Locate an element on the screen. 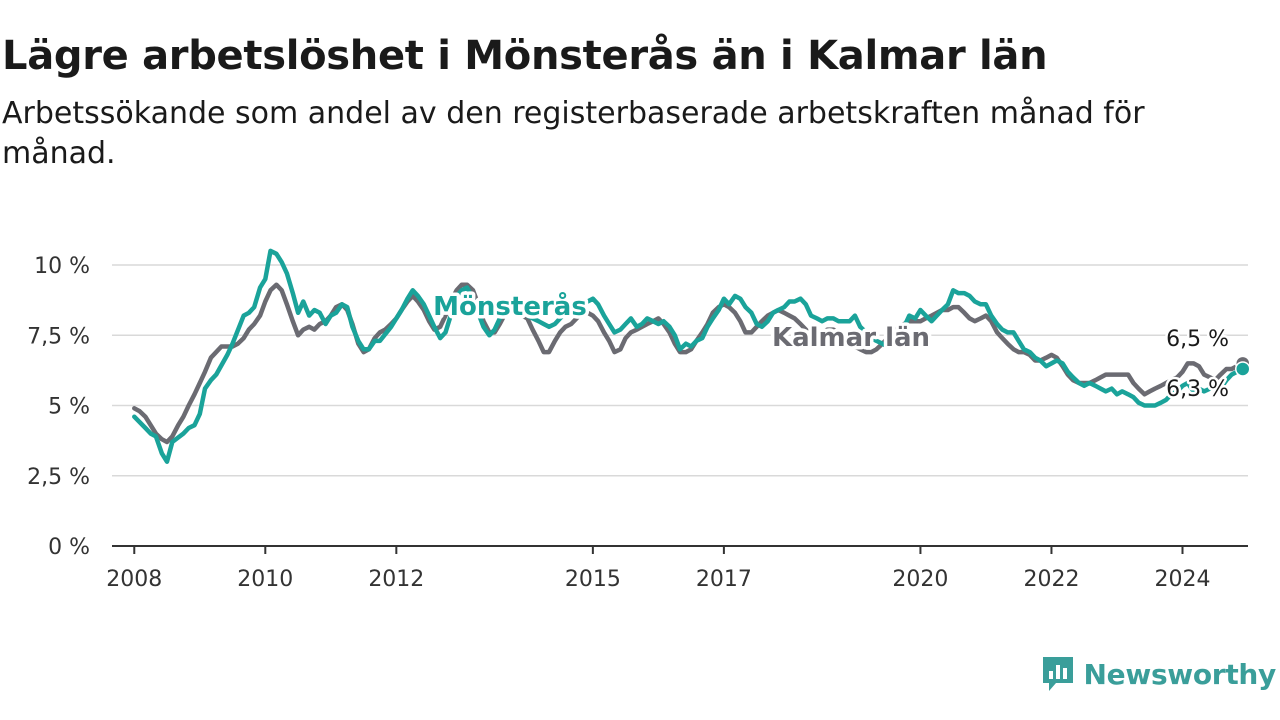  x-tick-label: 2017 is located at coordinates (724, 579).